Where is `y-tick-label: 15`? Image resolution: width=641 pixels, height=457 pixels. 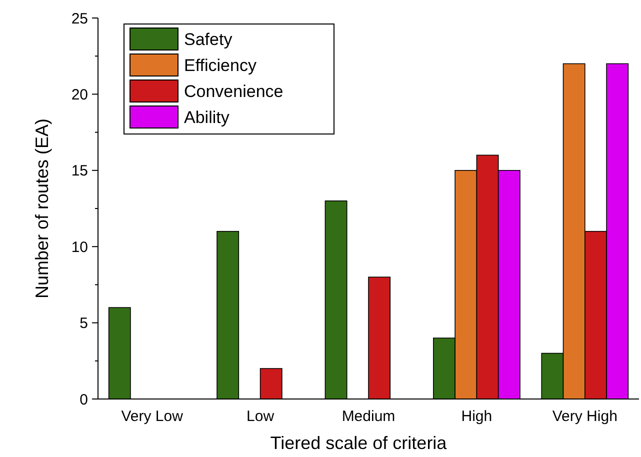 y-tick-label: 15 is located at coordinates (79, 171).